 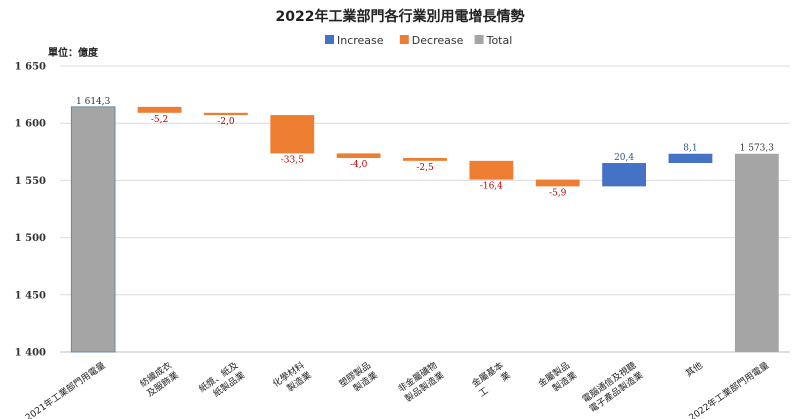 I want to click on data-label: -2,0, so click(x=226, y=122).